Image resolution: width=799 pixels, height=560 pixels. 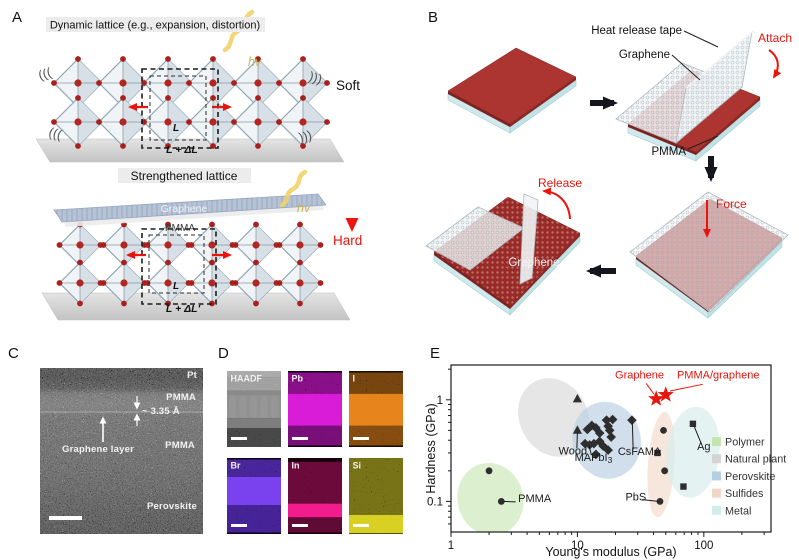 I want to click on pt-label: Pt, so click(x=192, y=375).